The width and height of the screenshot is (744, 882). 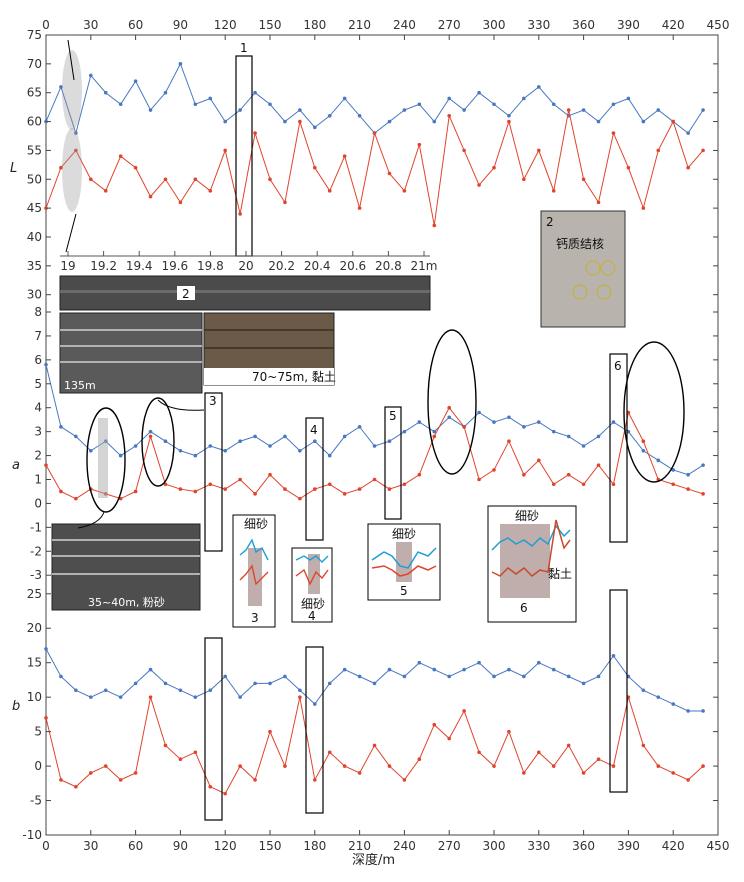 What do you see at coordinates (16, 706) in the screenshot?
I see `panel-label-b: b` at bounding box center [16, 706].